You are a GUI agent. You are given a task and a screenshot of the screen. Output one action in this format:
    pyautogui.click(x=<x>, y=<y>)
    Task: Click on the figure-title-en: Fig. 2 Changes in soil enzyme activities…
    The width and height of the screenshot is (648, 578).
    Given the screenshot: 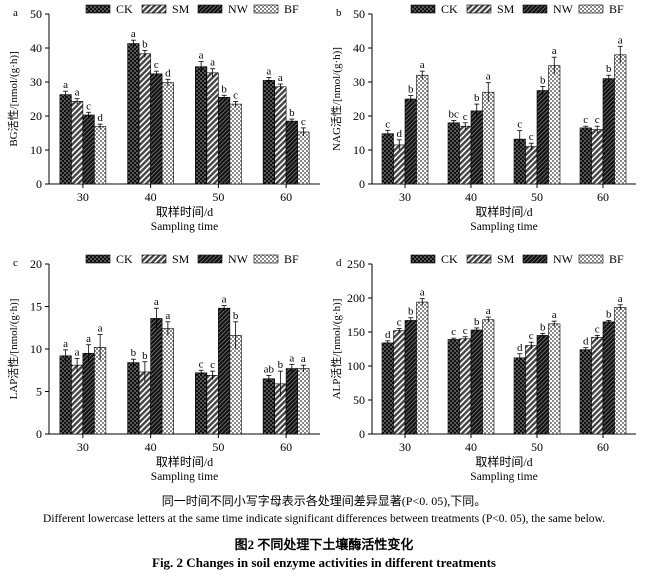 What is the action you would take?
    pyautogui.click(x=324, y=562)
    